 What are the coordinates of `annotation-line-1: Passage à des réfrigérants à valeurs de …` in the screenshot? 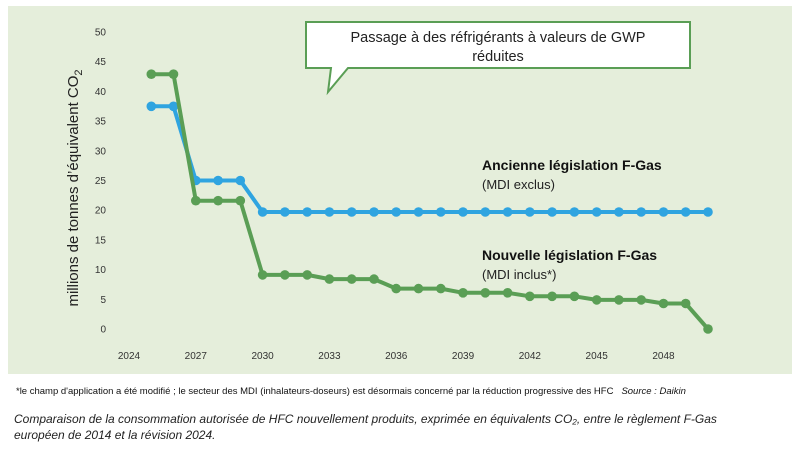 It's located at (498, 38).